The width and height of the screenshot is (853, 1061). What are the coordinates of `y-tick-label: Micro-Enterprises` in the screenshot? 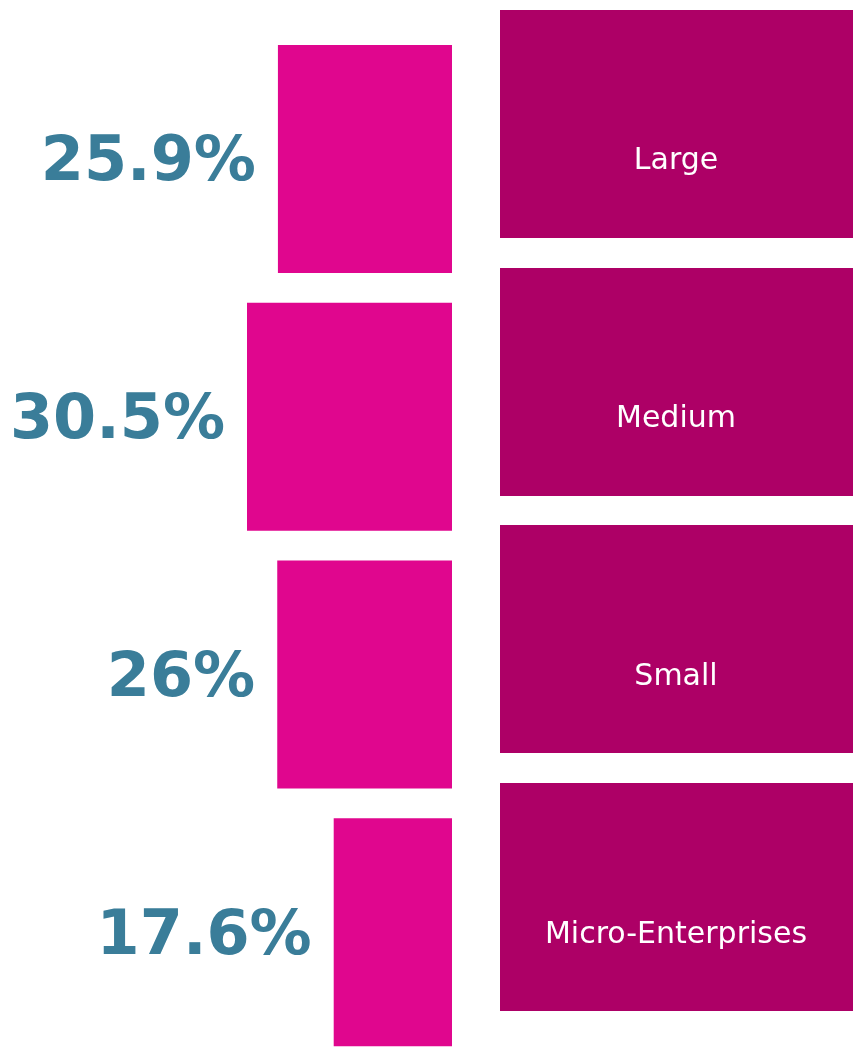 It's located at (676, 932).